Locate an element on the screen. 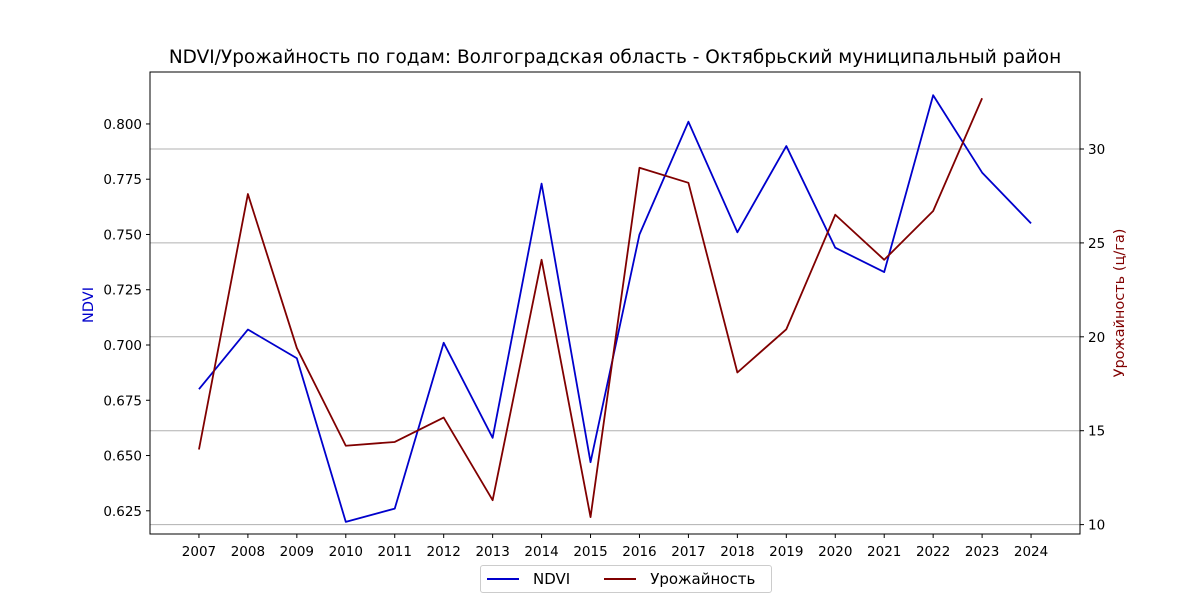 The width and height of the screenshot is (1200, 600). left-tick-label: 0.750 is located at coordinates (122, 235).